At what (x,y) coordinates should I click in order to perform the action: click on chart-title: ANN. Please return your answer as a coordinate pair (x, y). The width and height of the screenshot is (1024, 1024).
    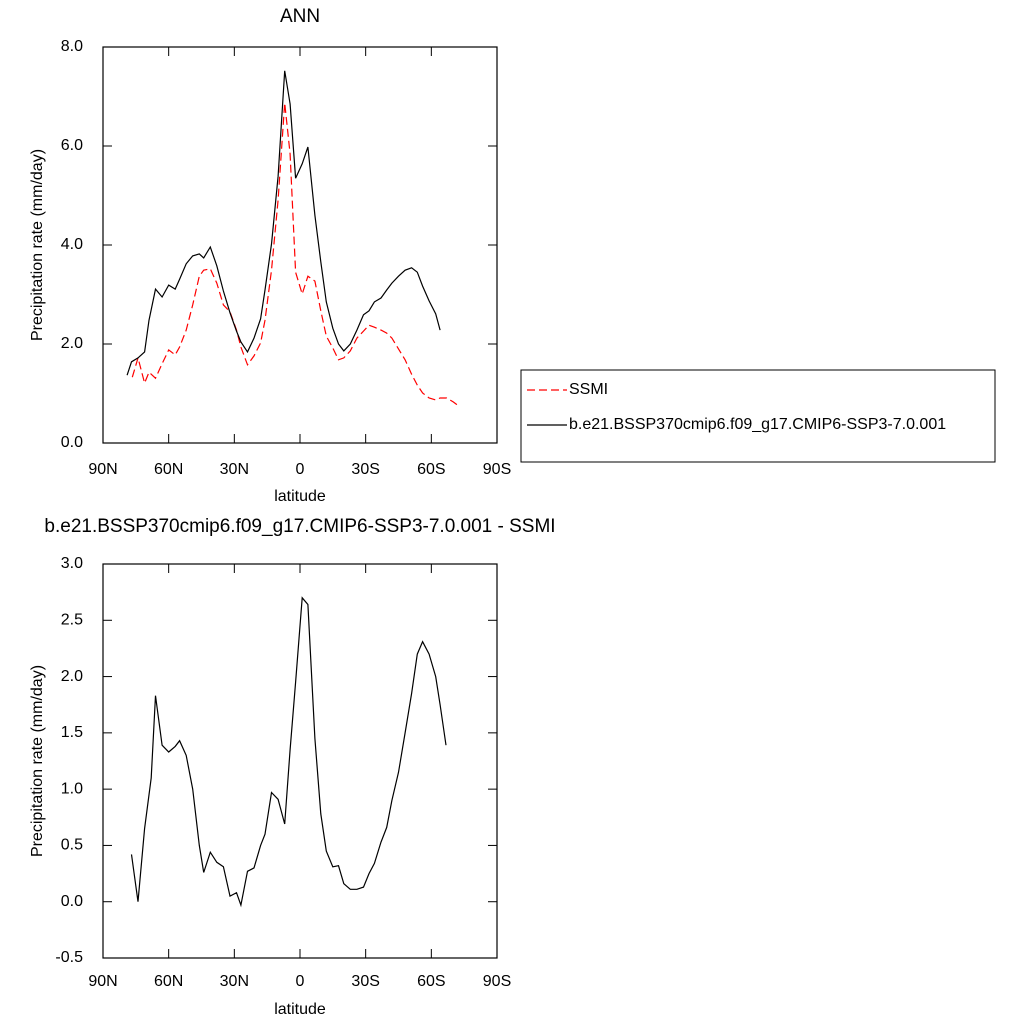
    Looking at the image, I should click on (300, 16).